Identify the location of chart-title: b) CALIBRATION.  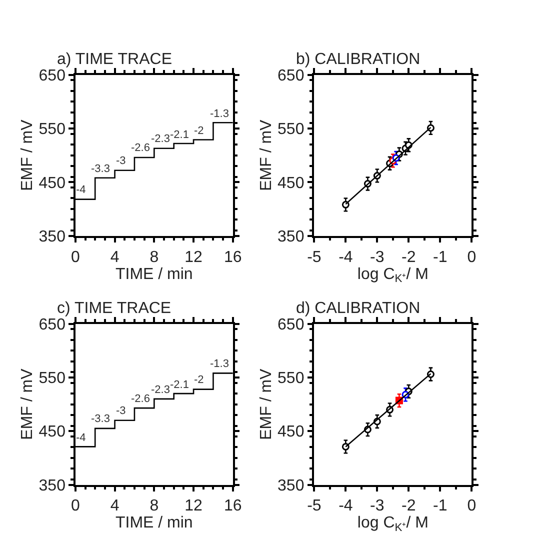
(358, 59).